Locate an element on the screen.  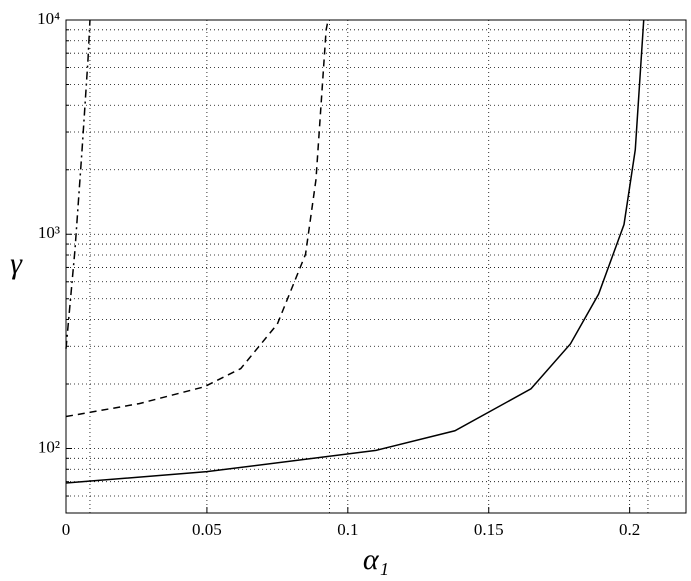
x-tick-label: 0.2 is located at coordinates (629, 529).